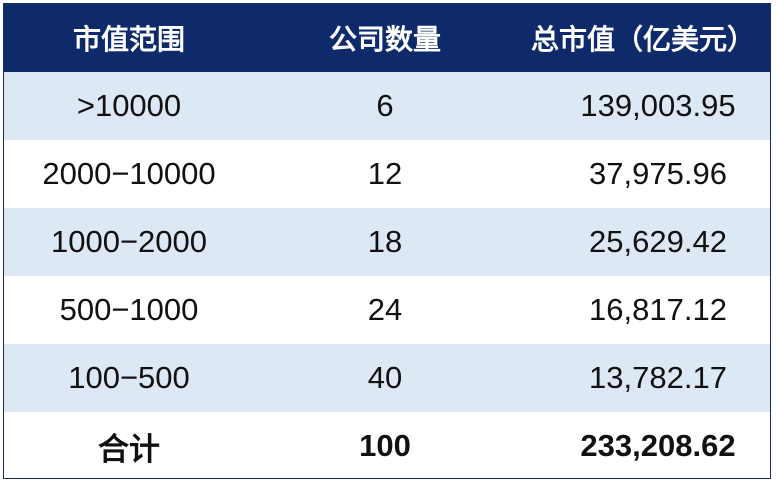 This screenshot has width=777, height=484. I want to click on summary-label: 合计, so click(129, 445).